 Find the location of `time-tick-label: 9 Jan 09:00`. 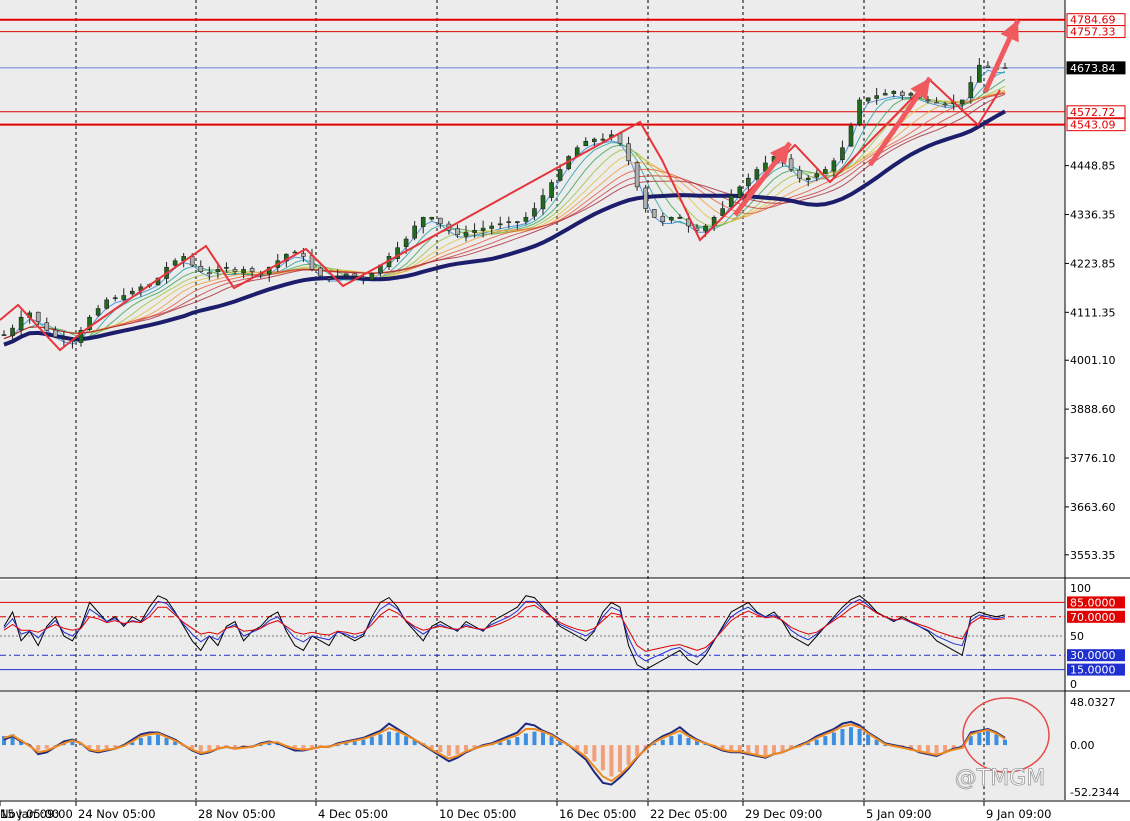

time-tick-label: 9 Jan 09:00 is located at coordinates (1019, 814).